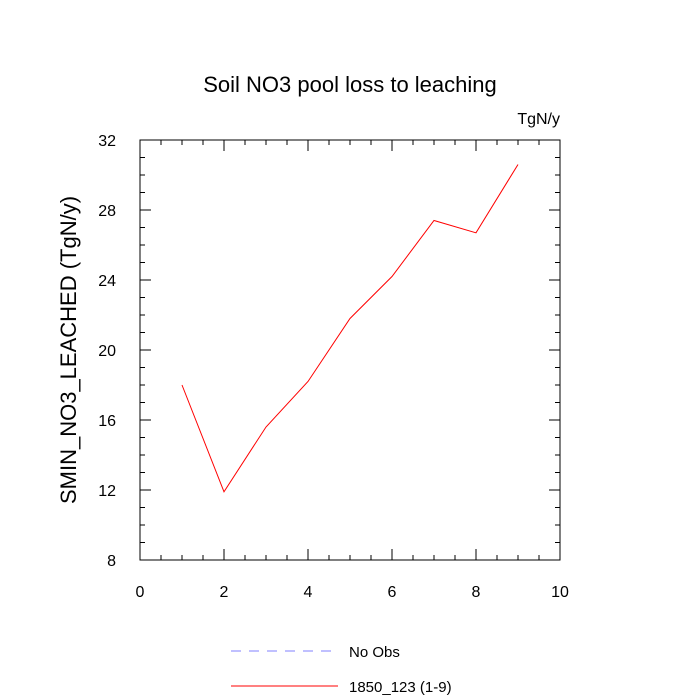 The height and width of the screenshot is (700, 700). I want to click on x-tick-label: 0, so click(140, 592).